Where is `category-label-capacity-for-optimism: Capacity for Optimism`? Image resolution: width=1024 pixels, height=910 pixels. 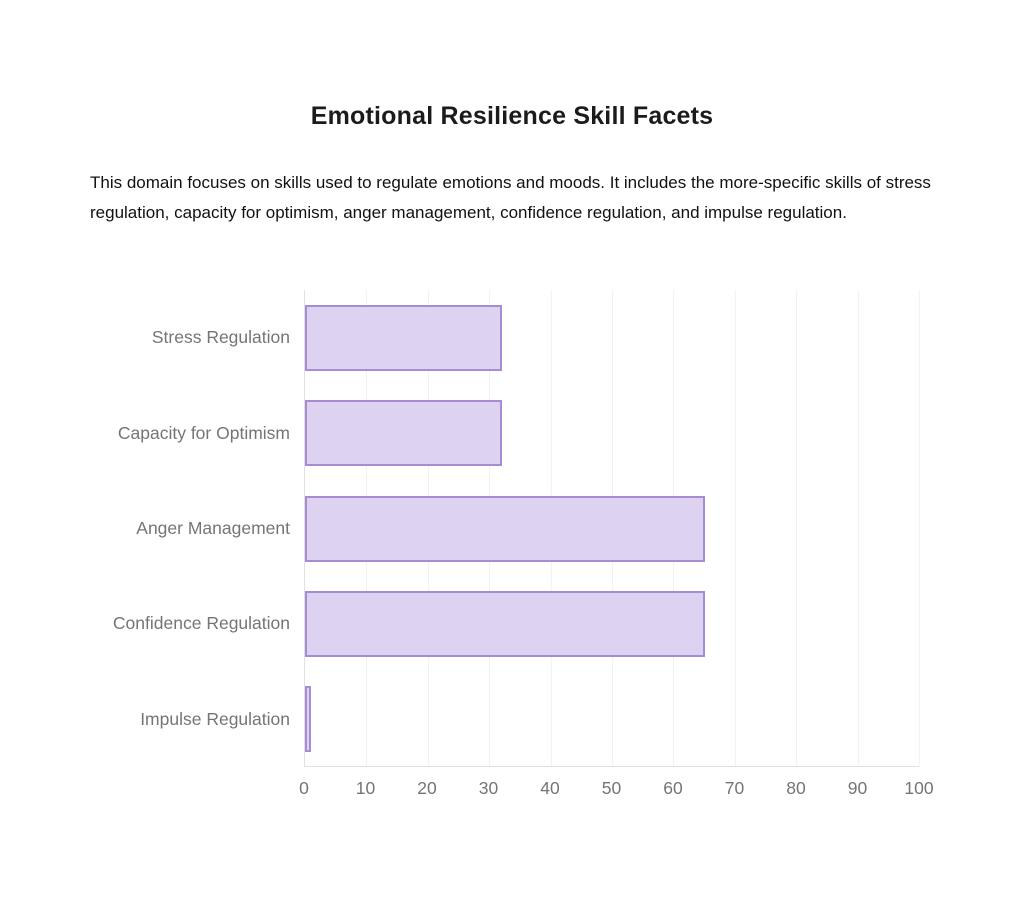
category-label-capacity-for-optimism: Capacity for Optimism is located at coordinates (203, 432).